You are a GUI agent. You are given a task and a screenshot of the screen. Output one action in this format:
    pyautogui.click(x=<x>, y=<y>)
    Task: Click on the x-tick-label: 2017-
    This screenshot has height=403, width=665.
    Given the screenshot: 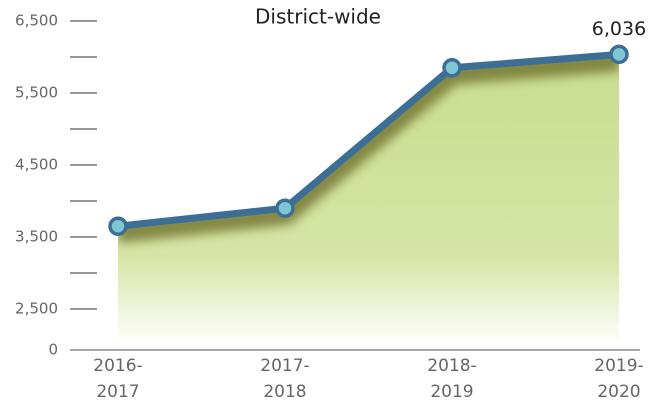 What is the action you would take?
    pyautogui.click(x=284, y=366)
    